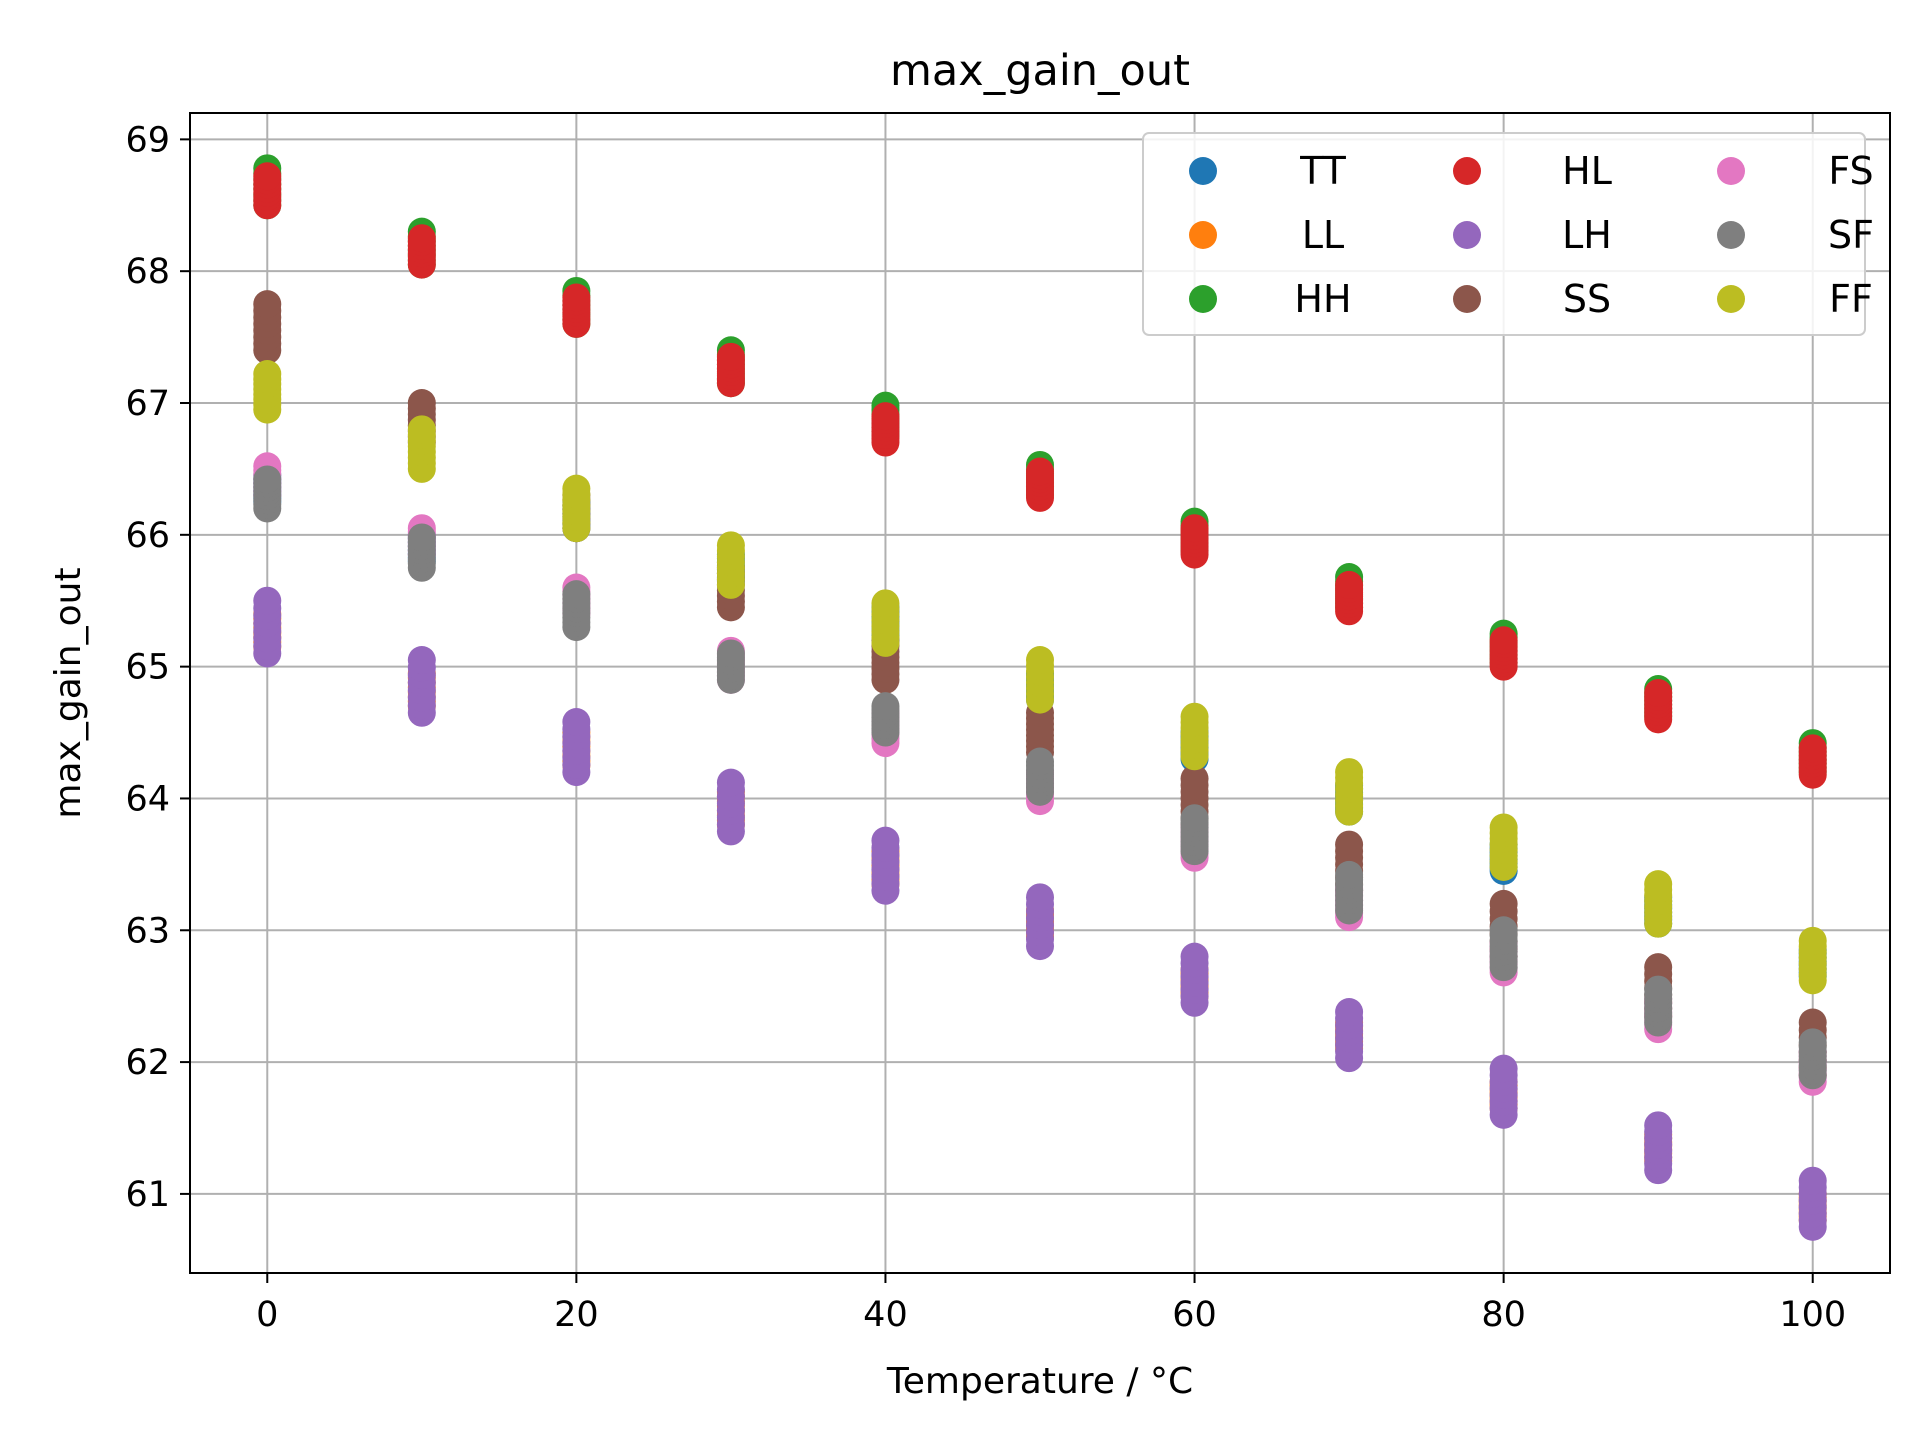  Describe the element at coordinates (147, 404) in the screenshot. I see `y-tick-label: 67` at that location.